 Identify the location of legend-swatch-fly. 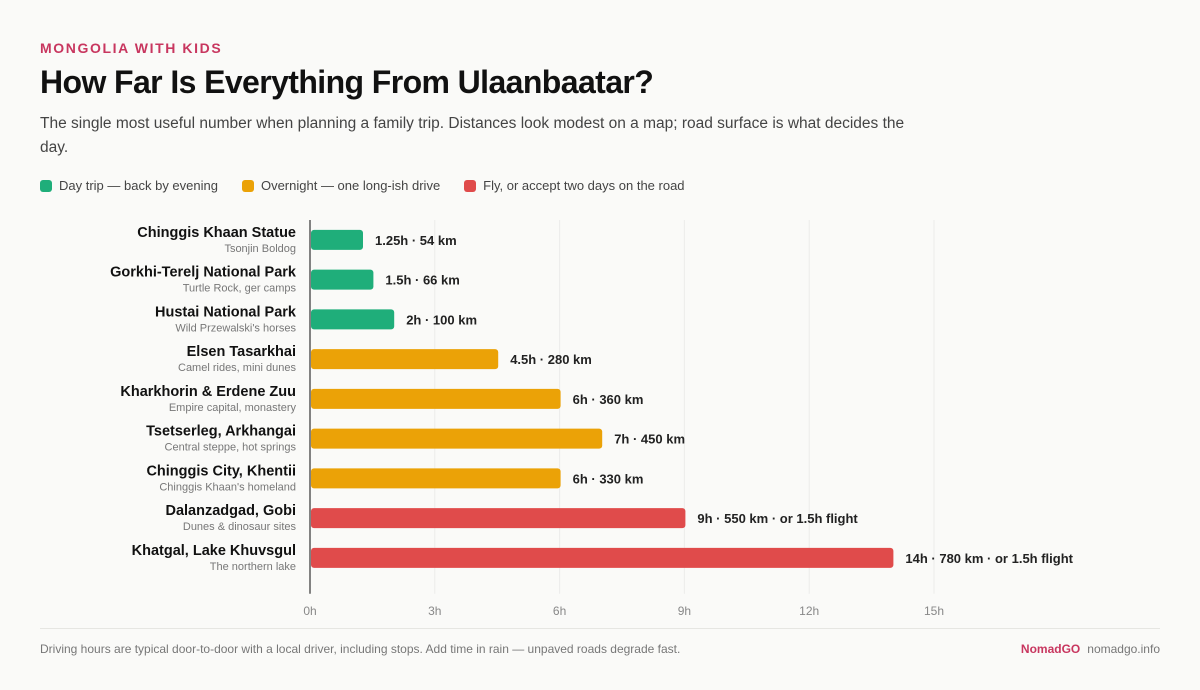
(470, 185).